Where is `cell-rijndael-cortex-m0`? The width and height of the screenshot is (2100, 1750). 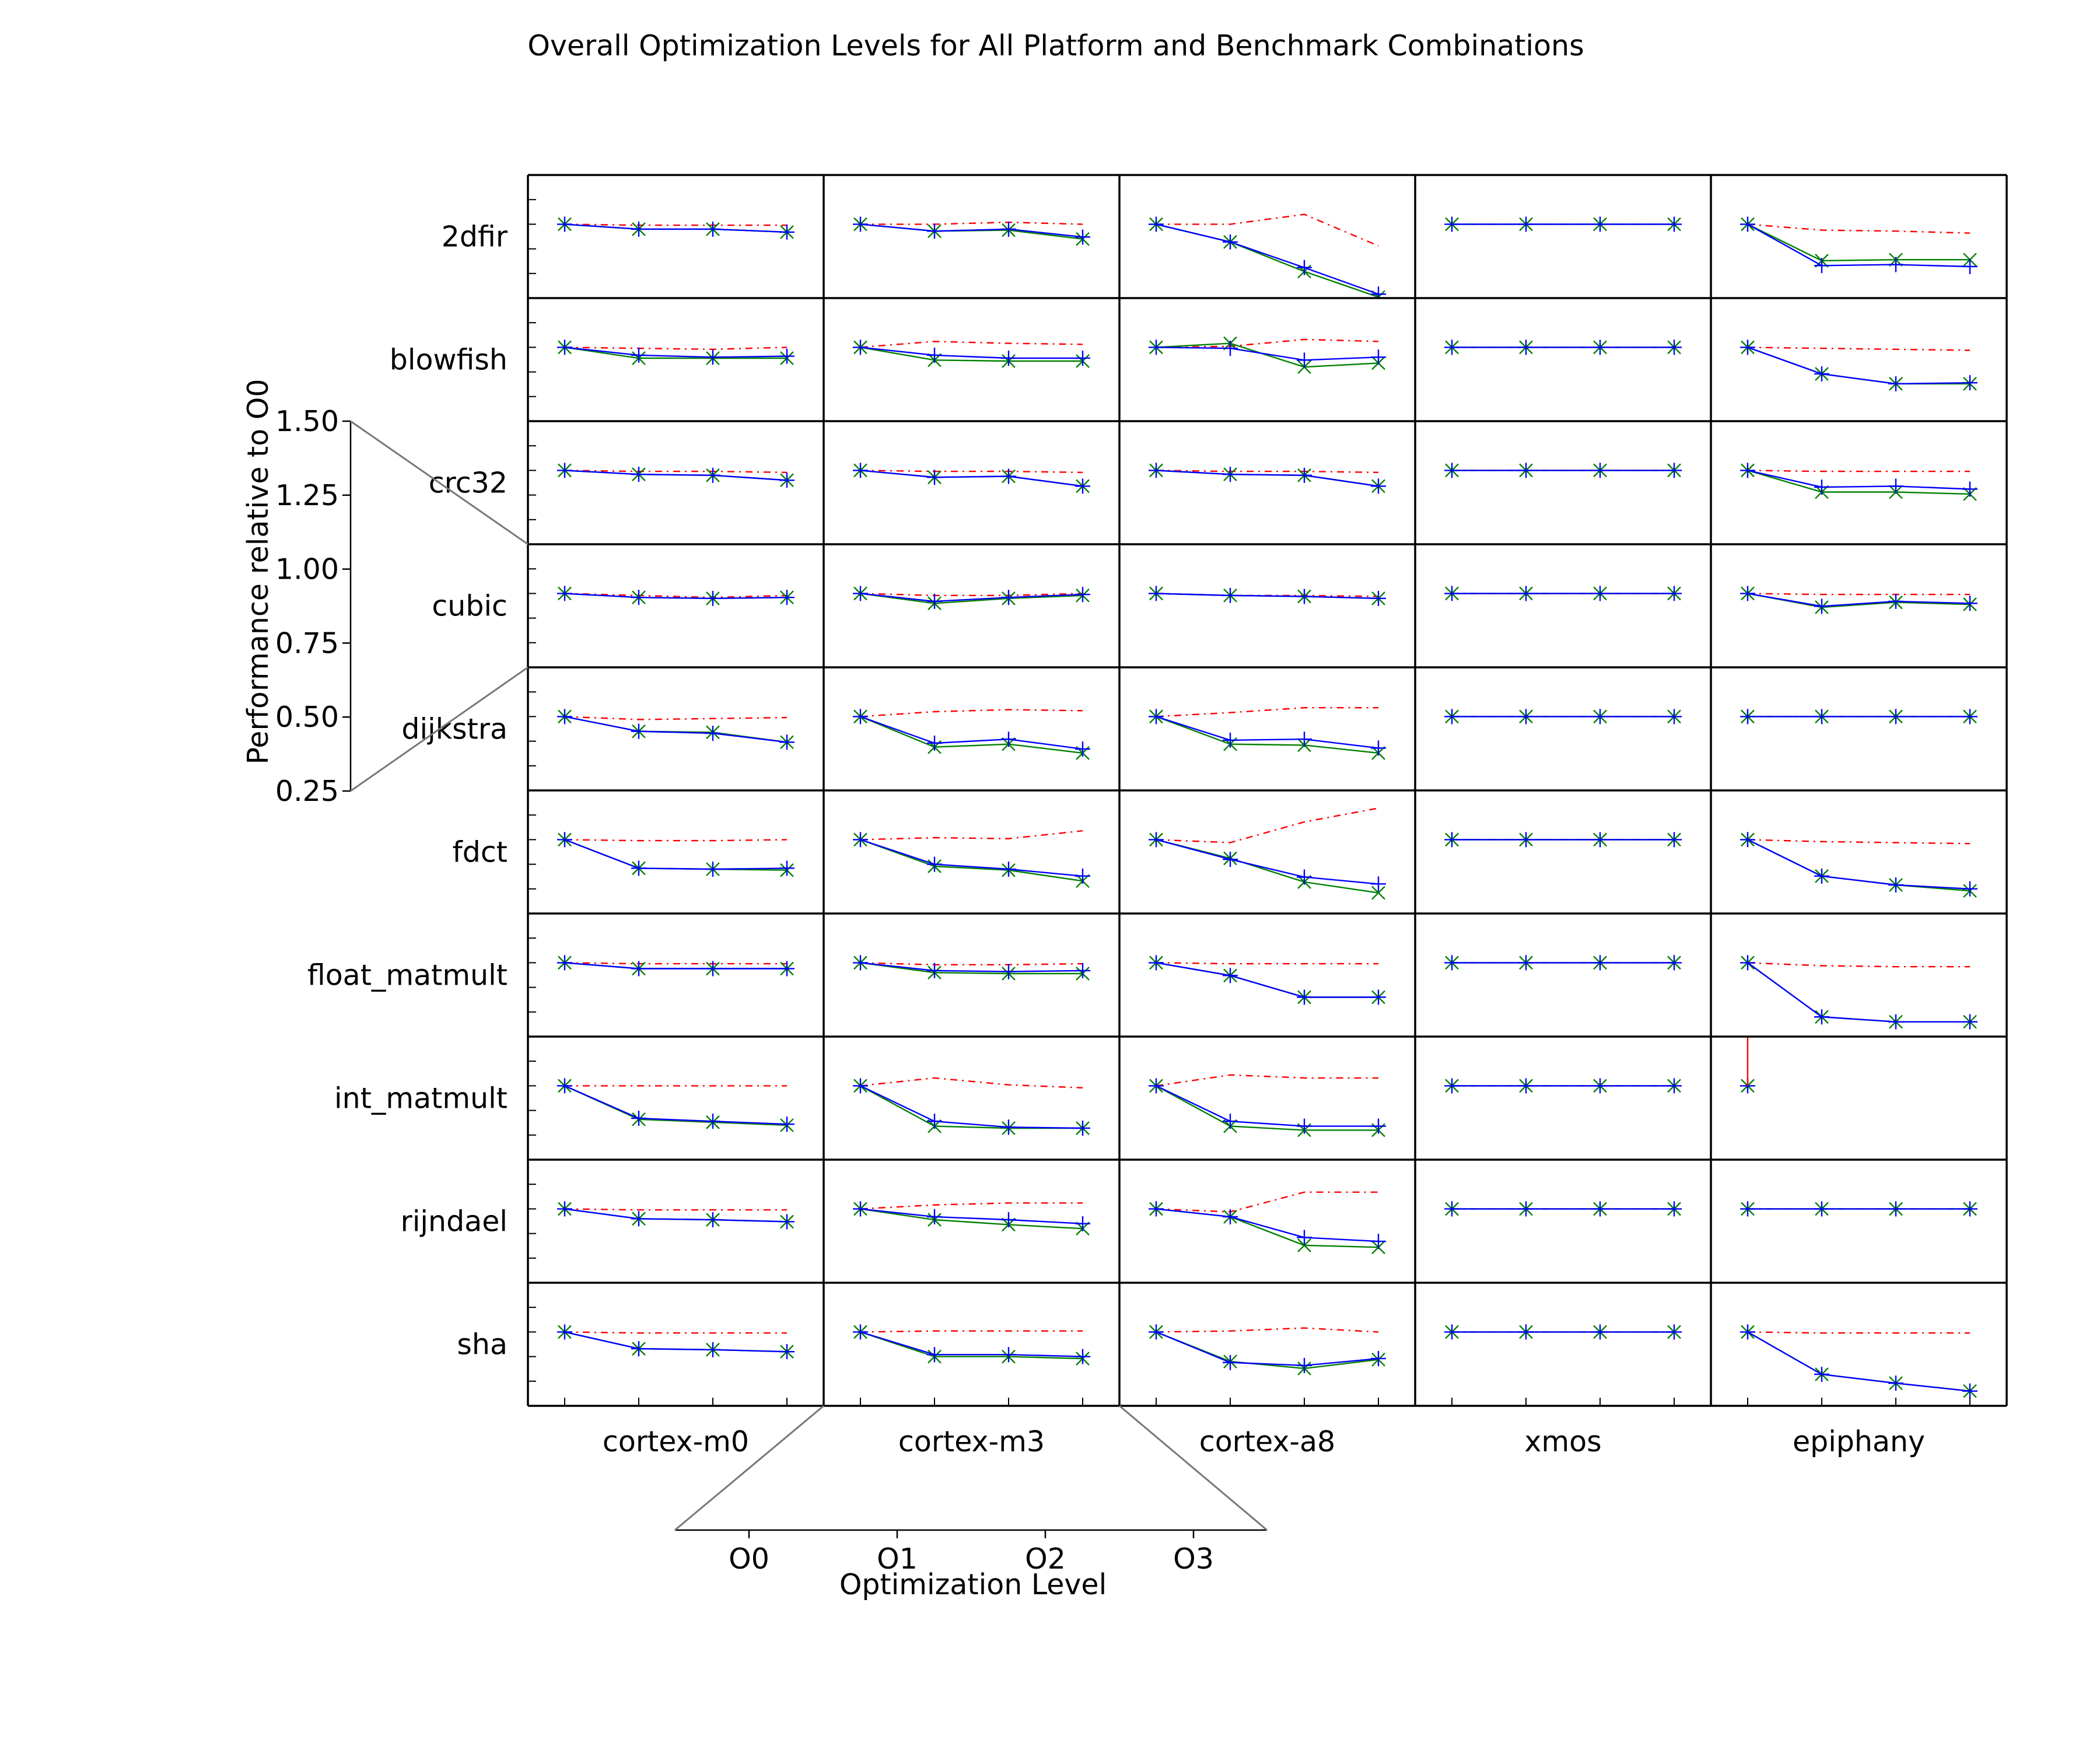 cell-rijndael-cortex-m0 is located at coordinates (675, 1216).